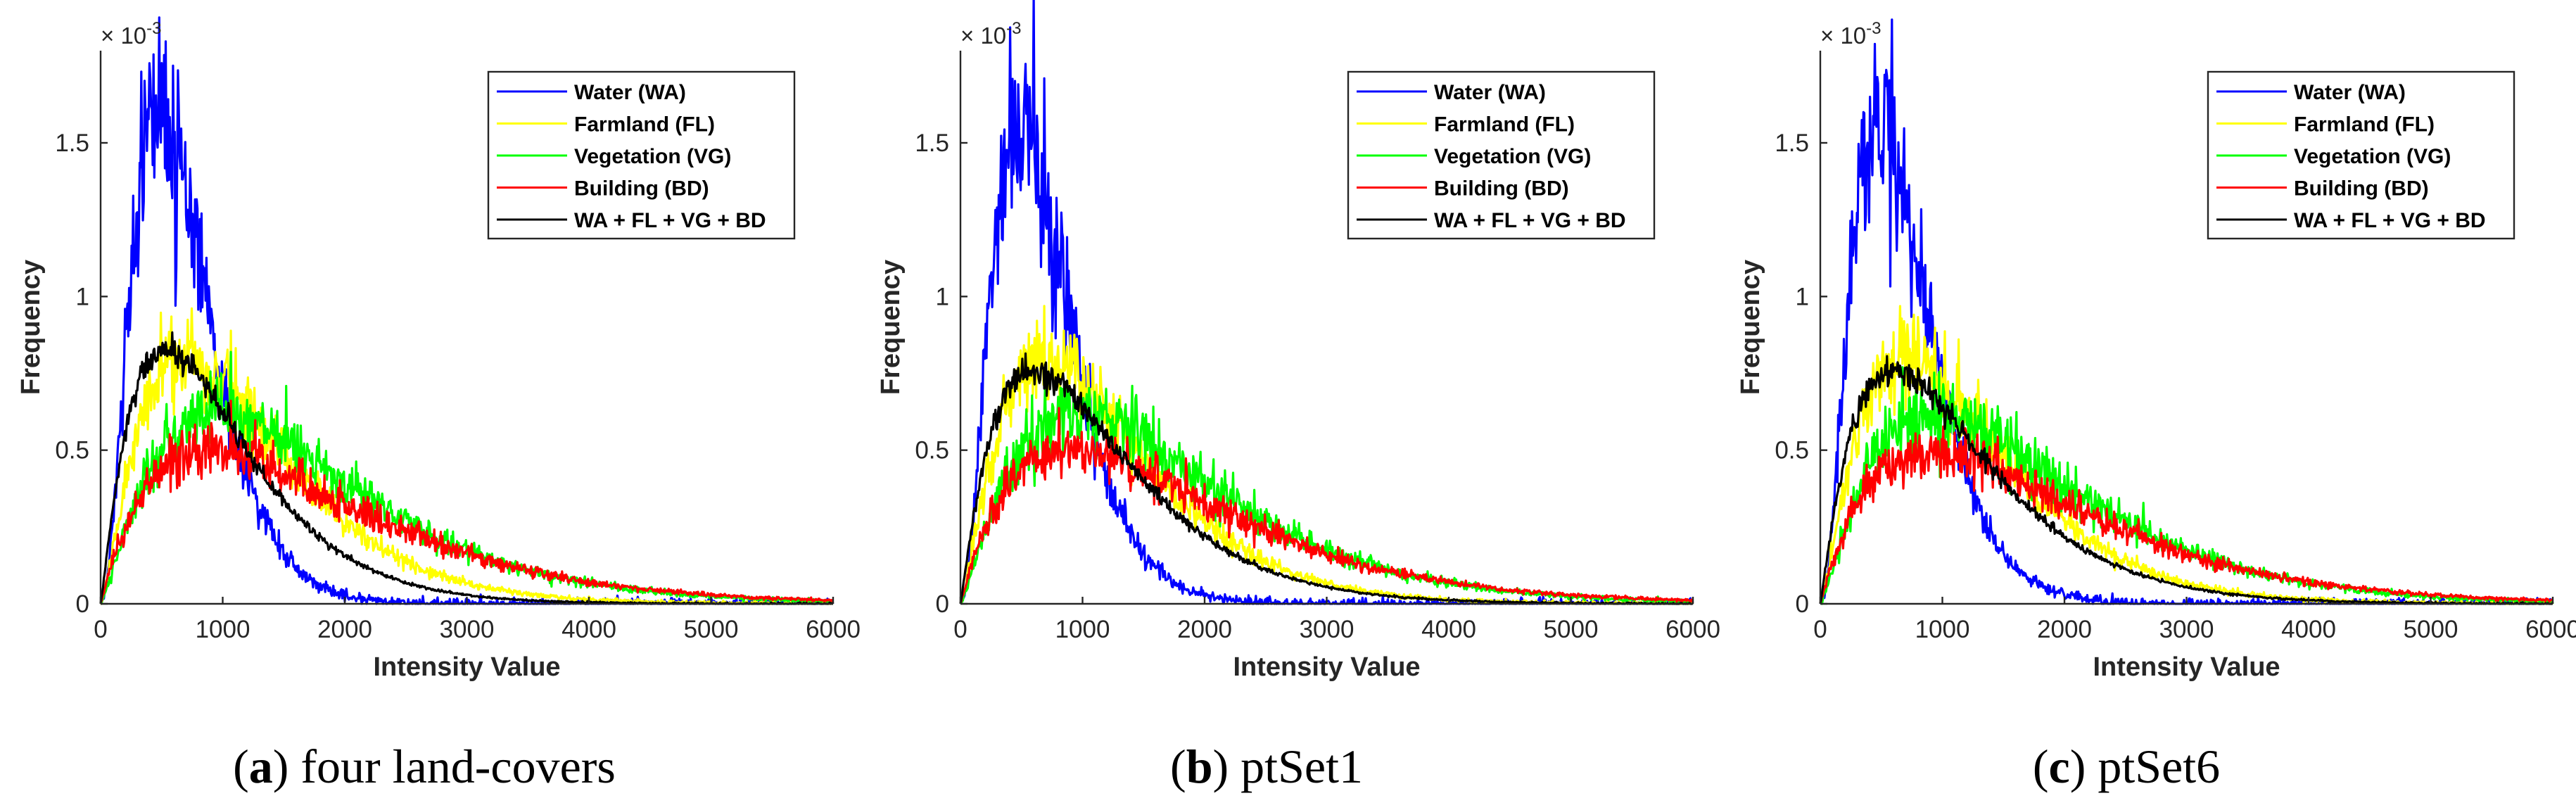 This screenshot has height=810, width=2576. I want to click on caption-text: ptSet1, so click(1296, 766).